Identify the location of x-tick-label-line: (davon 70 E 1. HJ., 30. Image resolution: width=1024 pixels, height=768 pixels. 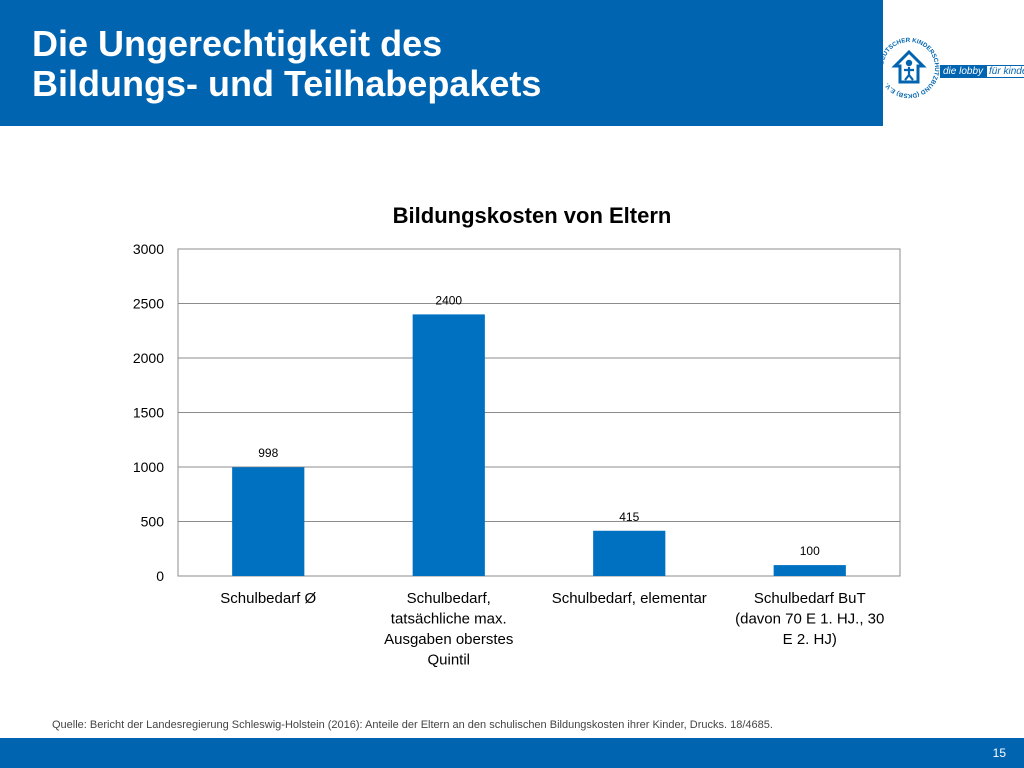
(809, 619).